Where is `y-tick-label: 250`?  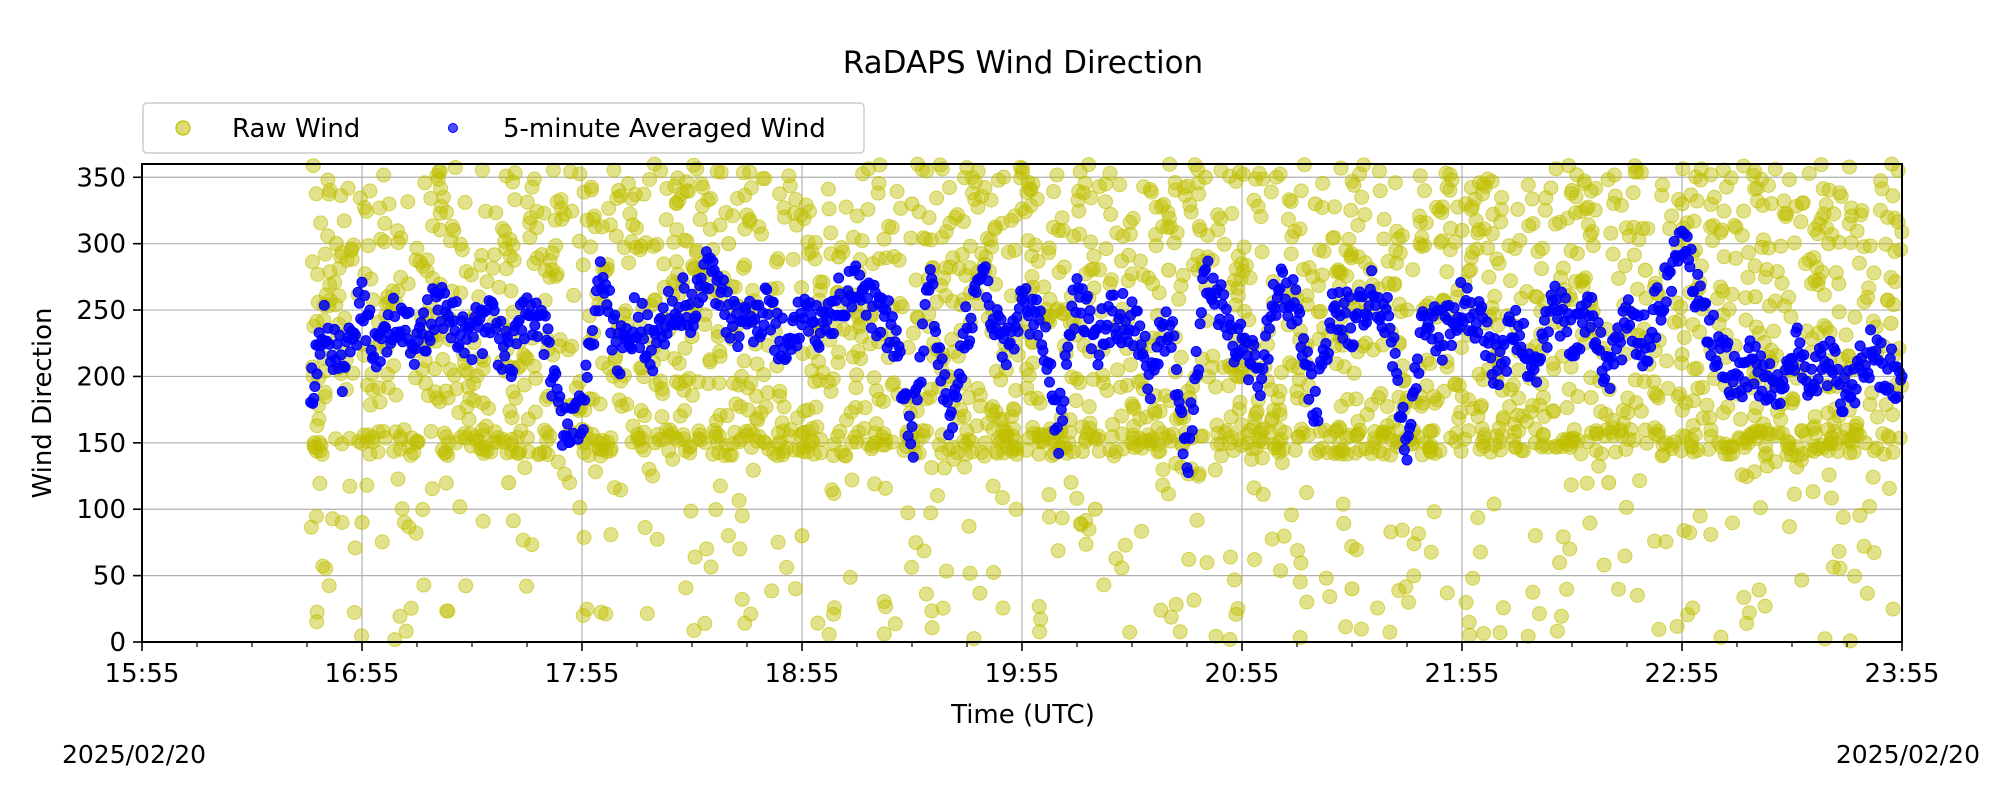 y-tick-label: 250 is located at coordinates (101, 311).